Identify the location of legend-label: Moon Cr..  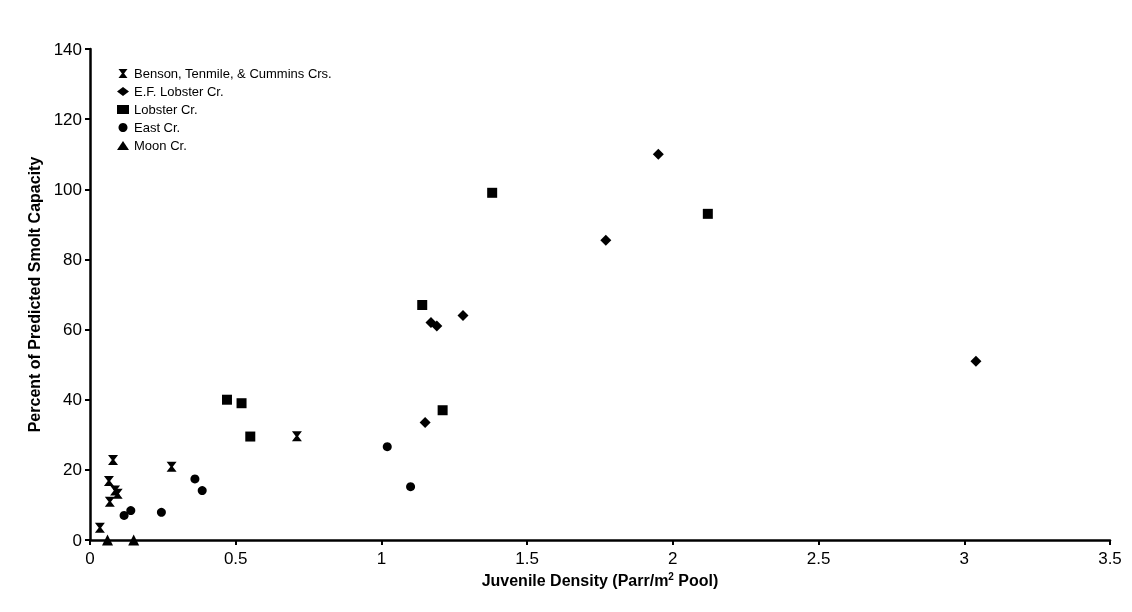
(160, 145).